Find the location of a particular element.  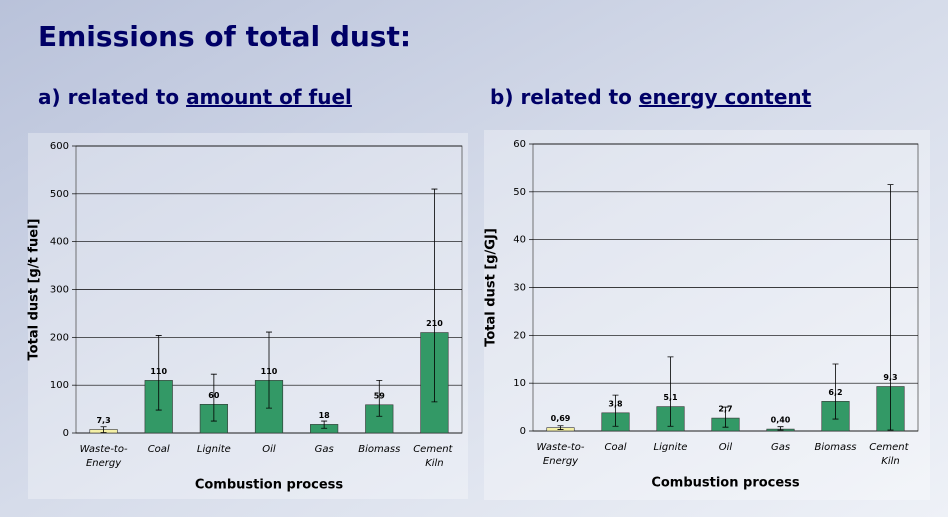

y-axis-title: Total dust [g/t fuel] is located at coordinates (34, 290).